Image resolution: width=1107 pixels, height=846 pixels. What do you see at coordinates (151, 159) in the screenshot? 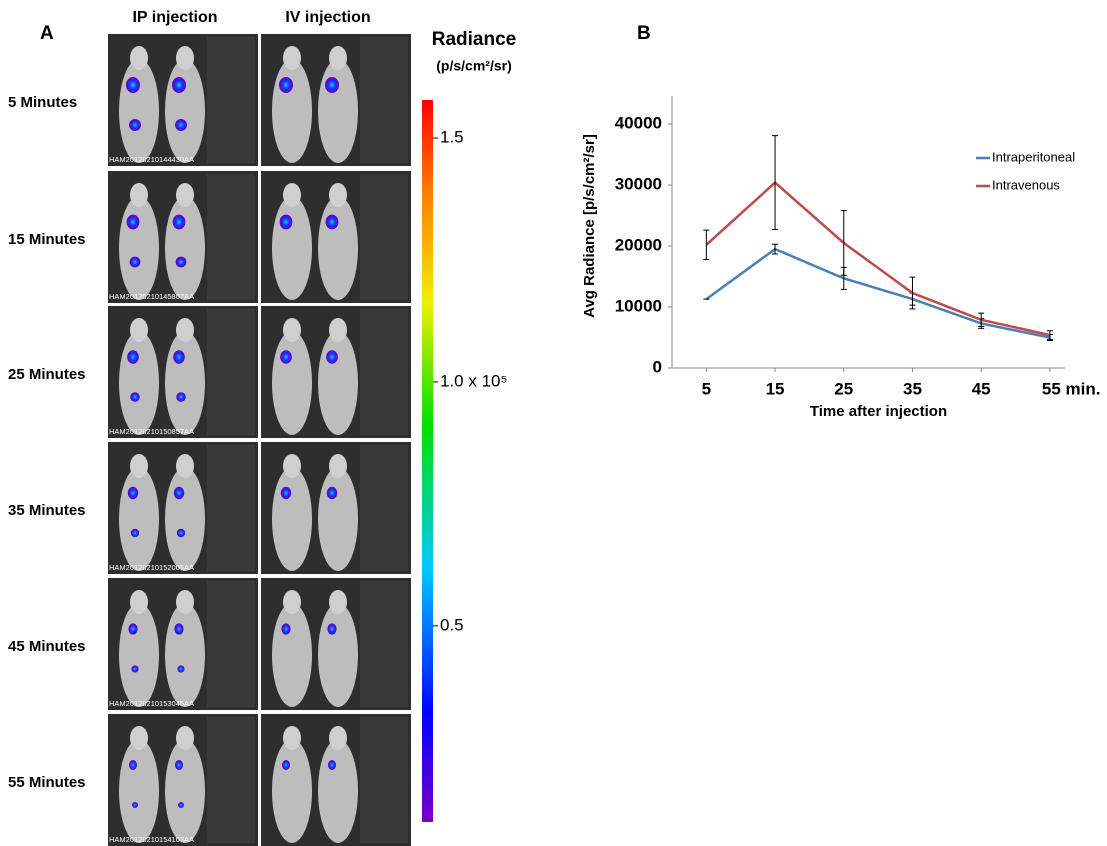
I see `image-id: HAM20120210144430AA` at bounding box center [151, 159].